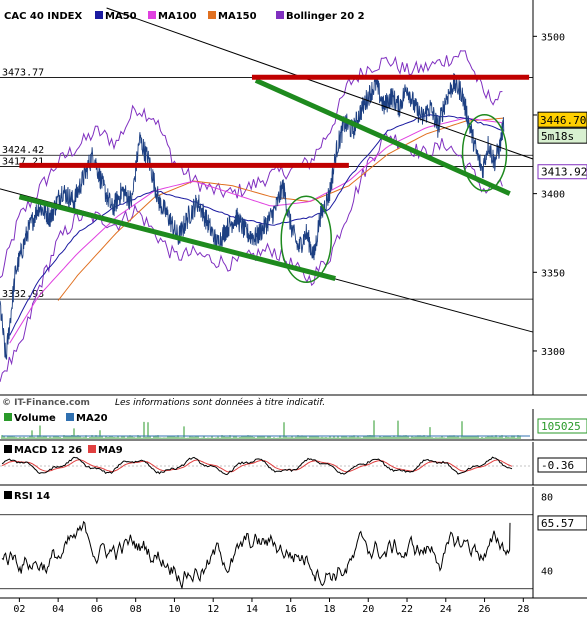 This screenshot has height=617, width=587. I want to click on date-tick-label: 10, so click(174, 609).